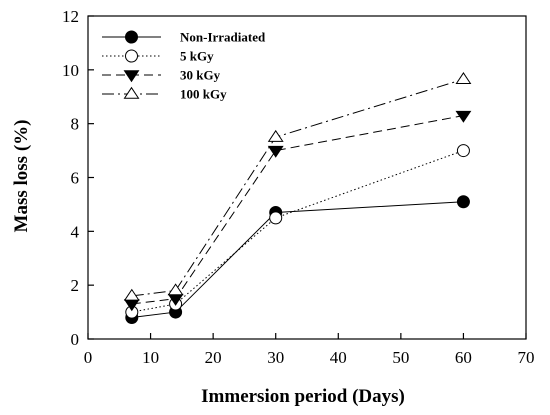  What do you see at coordinates (70, 16) in the screenshot?
I see `y-tick-label: 12` at bounding box center [70, 16].